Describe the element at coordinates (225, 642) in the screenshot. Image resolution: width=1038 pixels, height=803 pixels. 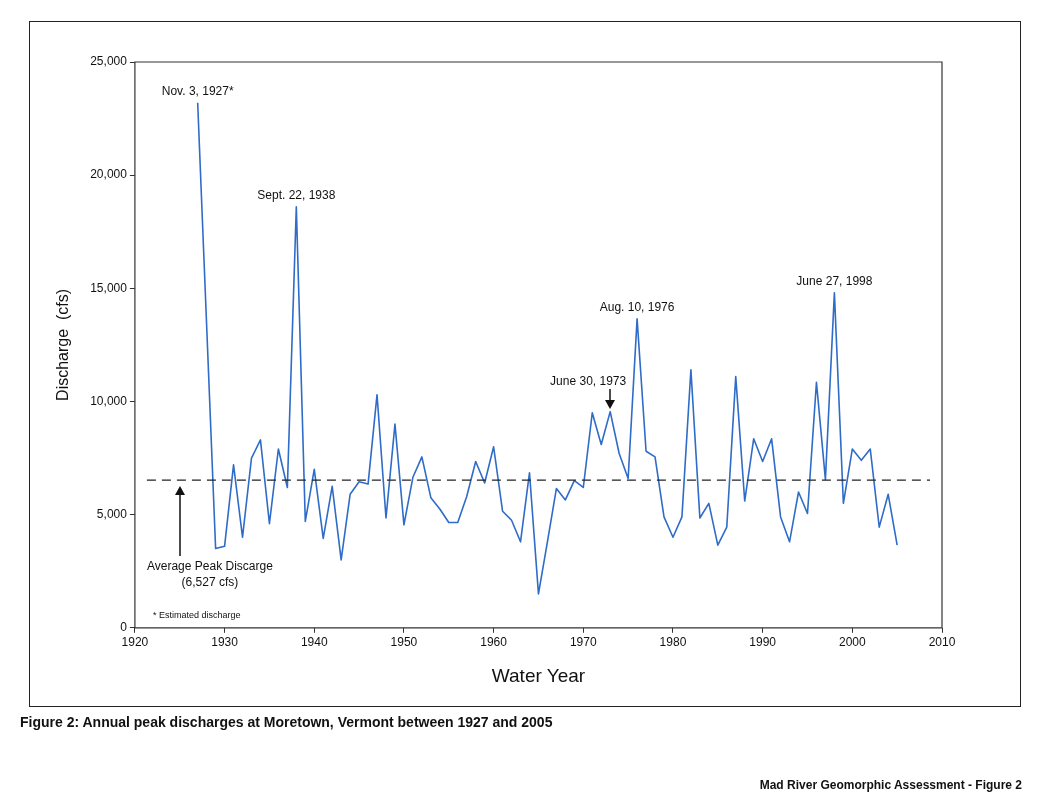
I see `x-tick-label: 1930` at that location.